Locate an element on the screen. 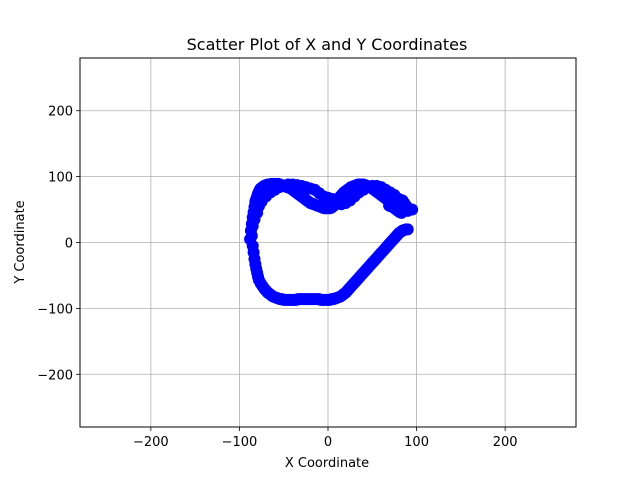 This screenshot has height=480, width=640. x-tick-label: 0 is located at coordinates (328, 442).